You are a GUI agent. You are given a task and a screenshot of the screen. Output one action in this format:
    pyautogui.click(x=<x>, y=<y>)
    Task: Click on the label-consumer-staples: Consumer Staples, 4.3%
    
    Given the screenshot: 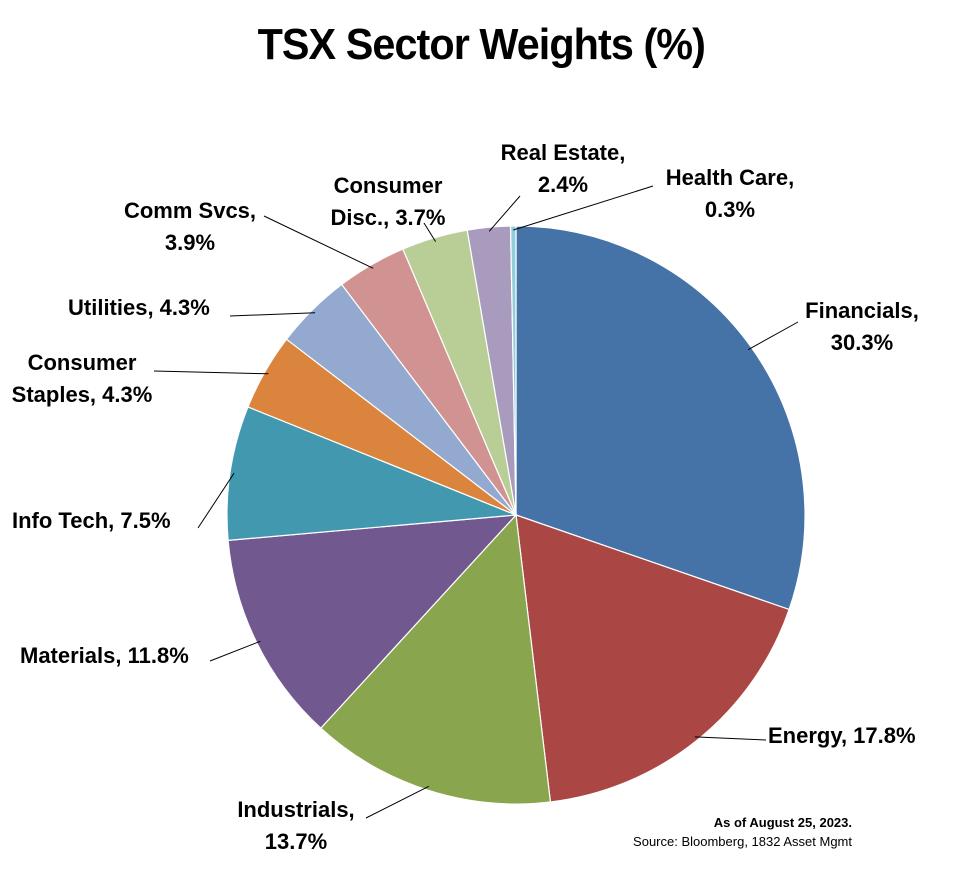 What is the action you would take?
    pyautogui.click(x=82, y=378)
    